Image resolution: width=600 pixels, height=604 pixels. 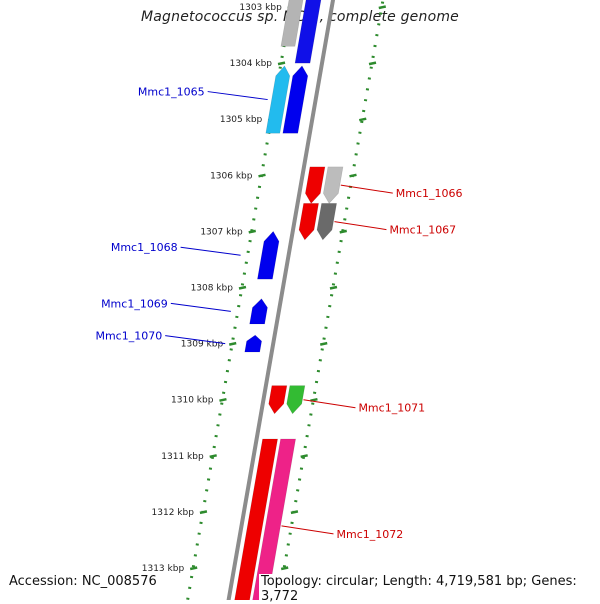 What do you see at coordinates (128, 336) in the screenshot?
I see `gene-label: Mmc1_1070` at bounding box center [128, 336].